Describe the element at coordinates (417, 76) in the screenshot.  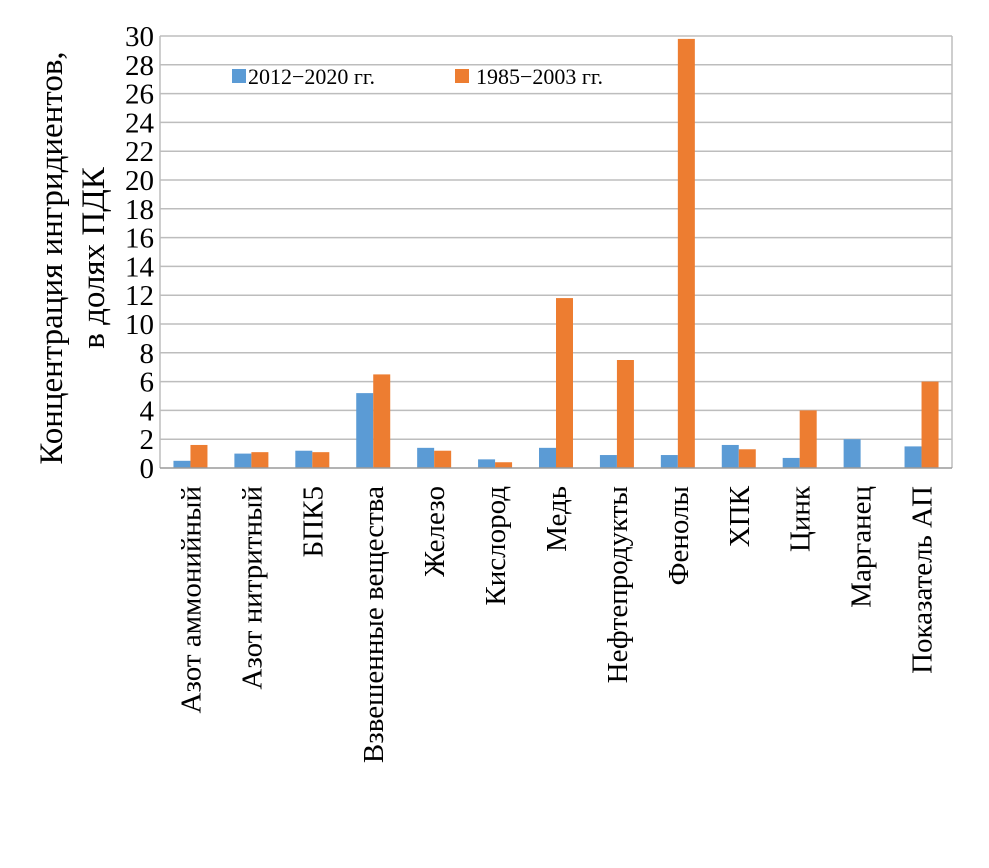
I see `legend: 2012−2020 гг. 1985−2003 гг.` at that location.